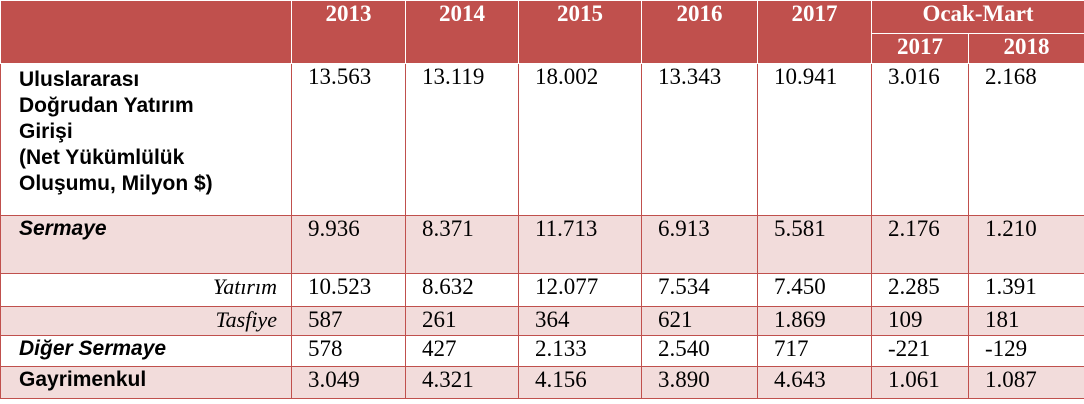 The height and width of the screenshot is (404, 1084). I want to click on table-cell: 2.285, so click(920, 290).